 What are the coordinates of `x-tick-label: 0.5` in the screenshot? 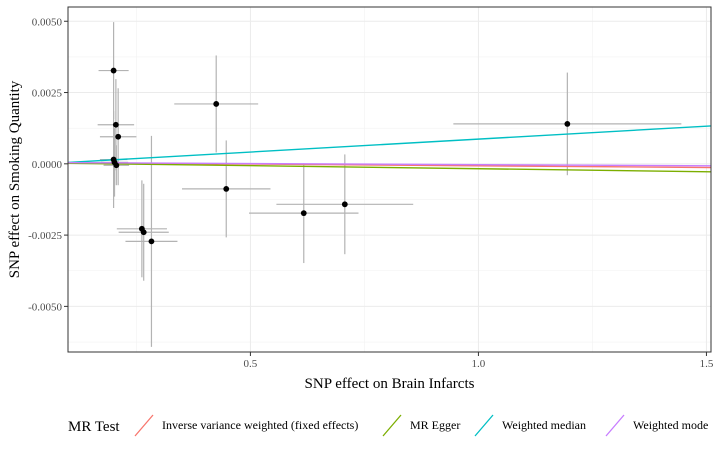 It's located at (251, 364).